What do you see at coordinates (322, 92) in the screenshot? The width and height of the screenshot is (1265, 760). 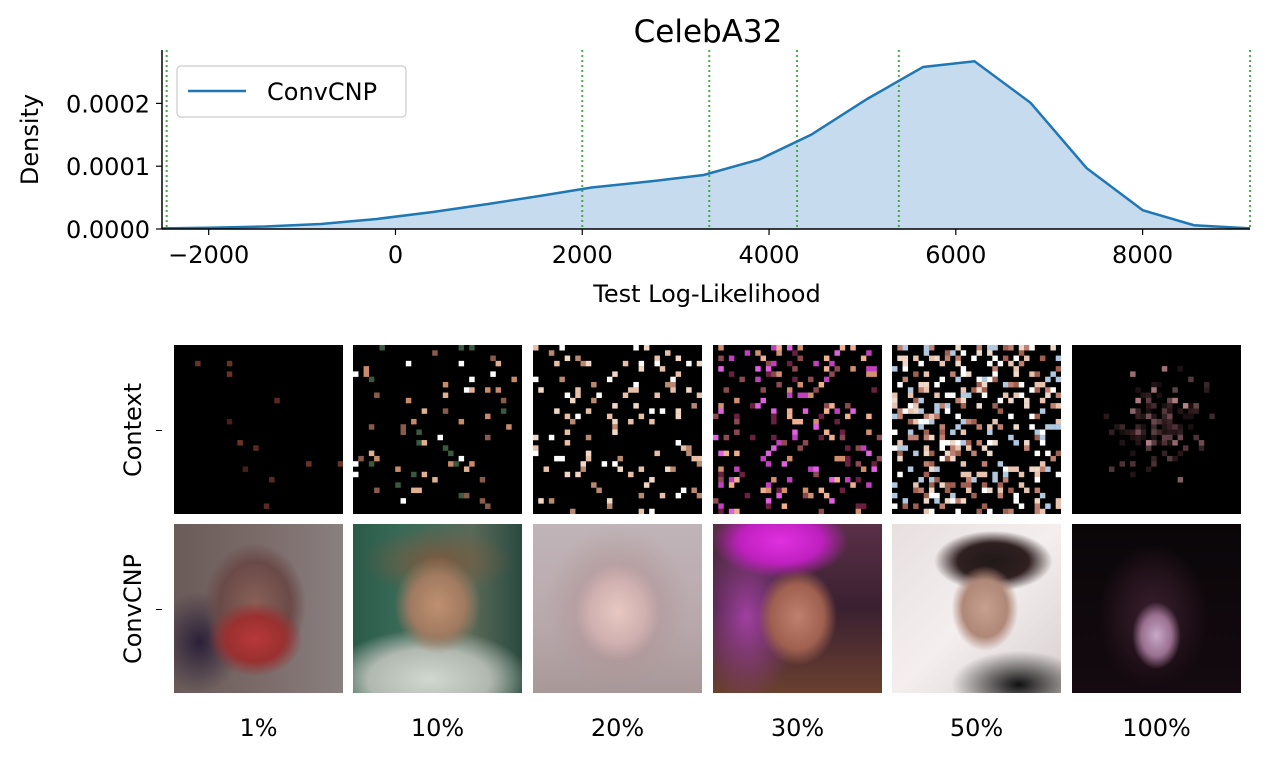 I see `legend-label: ConvCNP` at bounding box center [322, 92].